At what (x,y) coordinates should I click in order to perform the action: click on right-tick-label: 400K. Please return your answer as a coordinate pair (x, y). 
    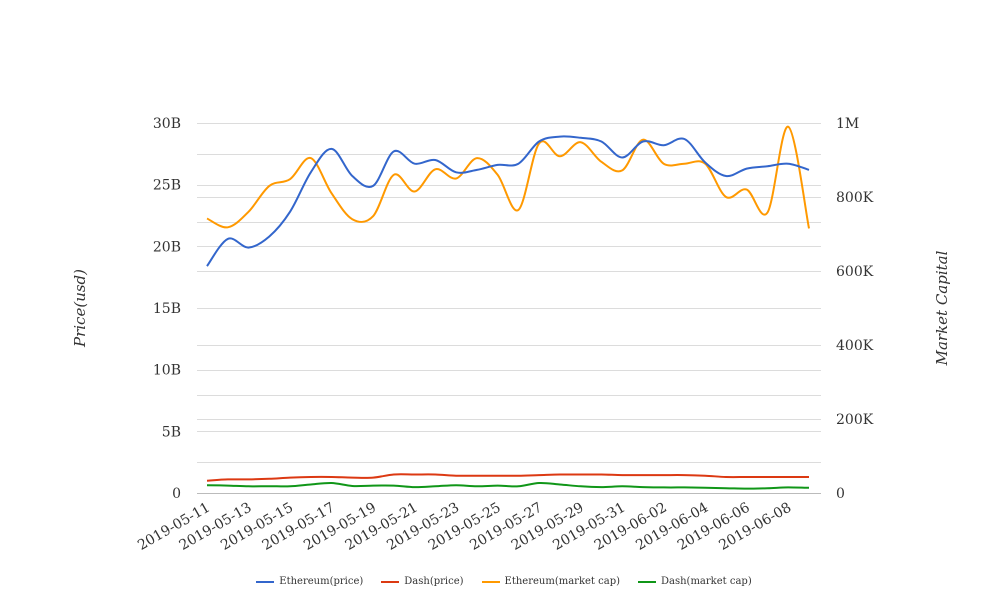
    Looking at the image, I should click on (855, 346).